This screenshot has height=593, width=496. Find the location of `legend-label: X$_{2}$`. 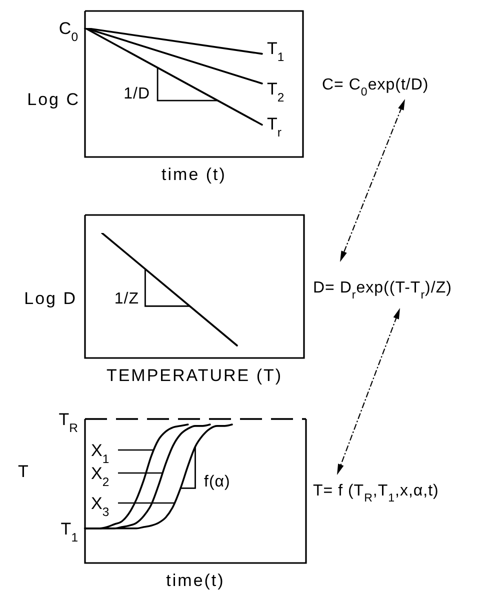

legend-label: X$_{2}$ is located at coordinates (100, 476).